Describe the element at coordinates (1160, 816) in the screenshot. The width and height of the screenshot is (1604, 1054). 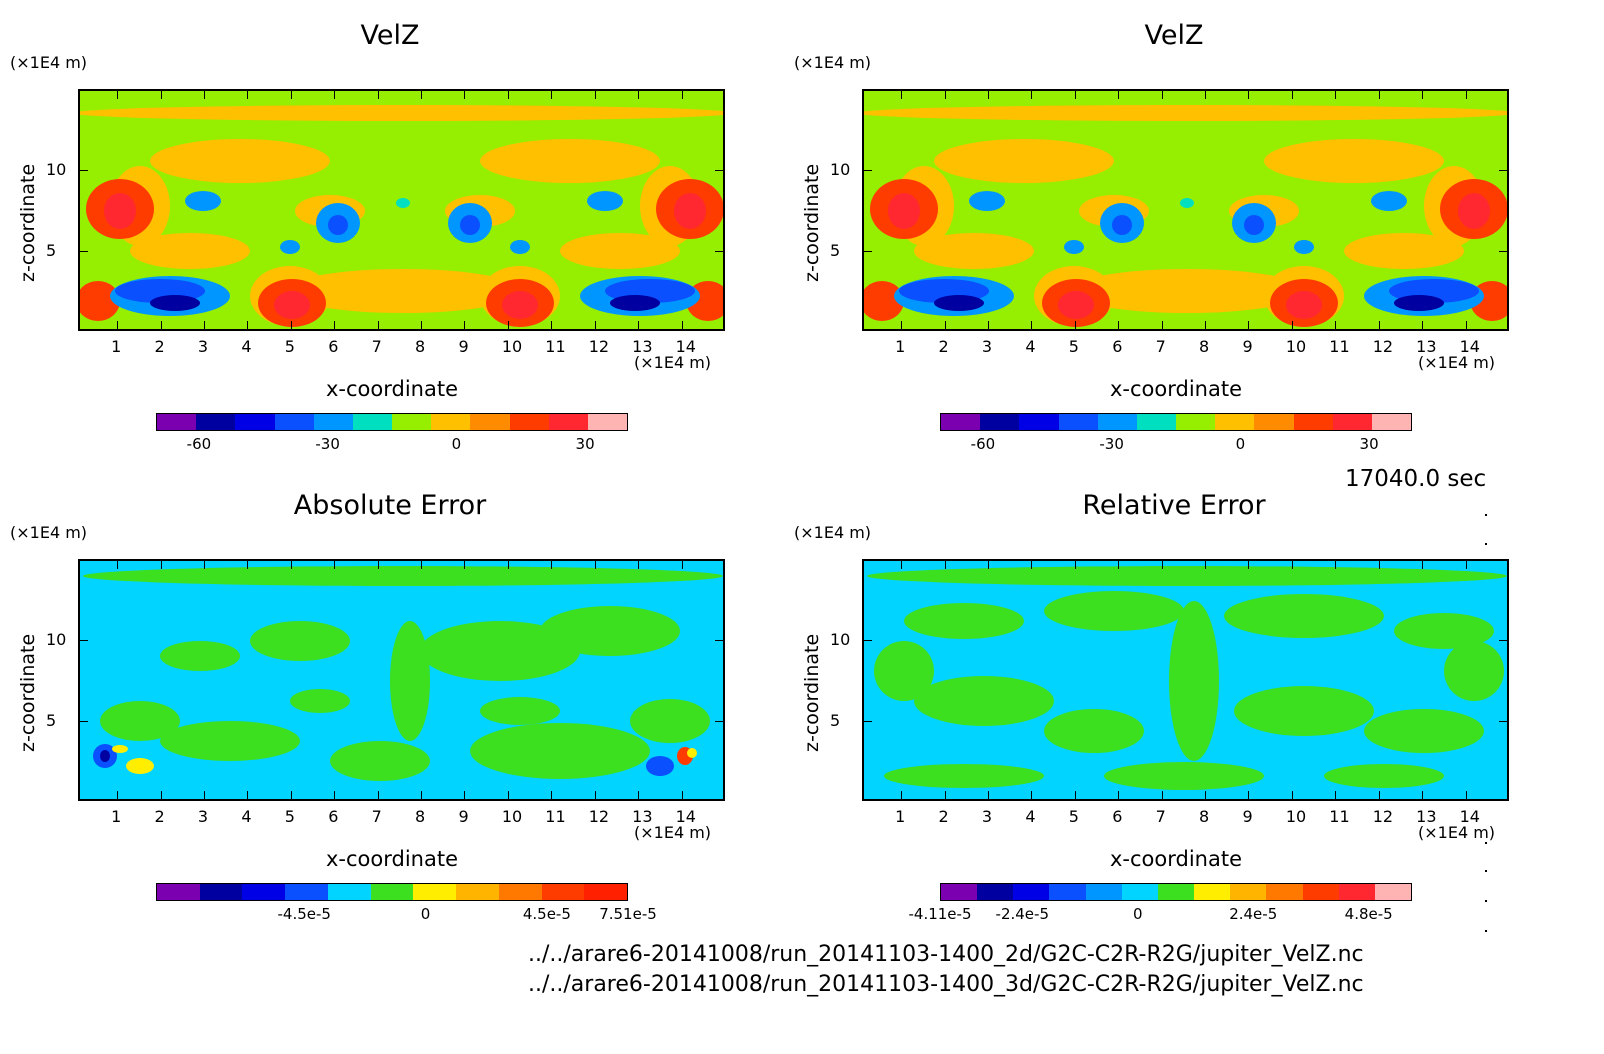
I see `x-tick-label: 7` at that location.